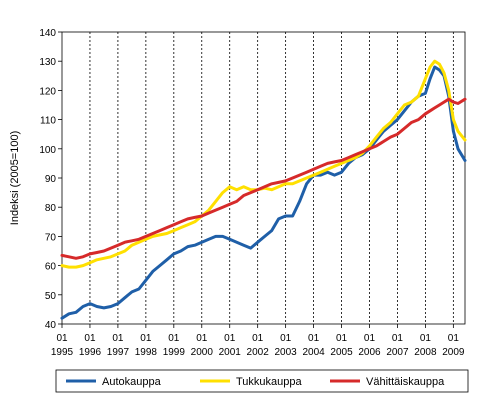  I want to click on x-tick-year-label: 2006, so click(369, 352).